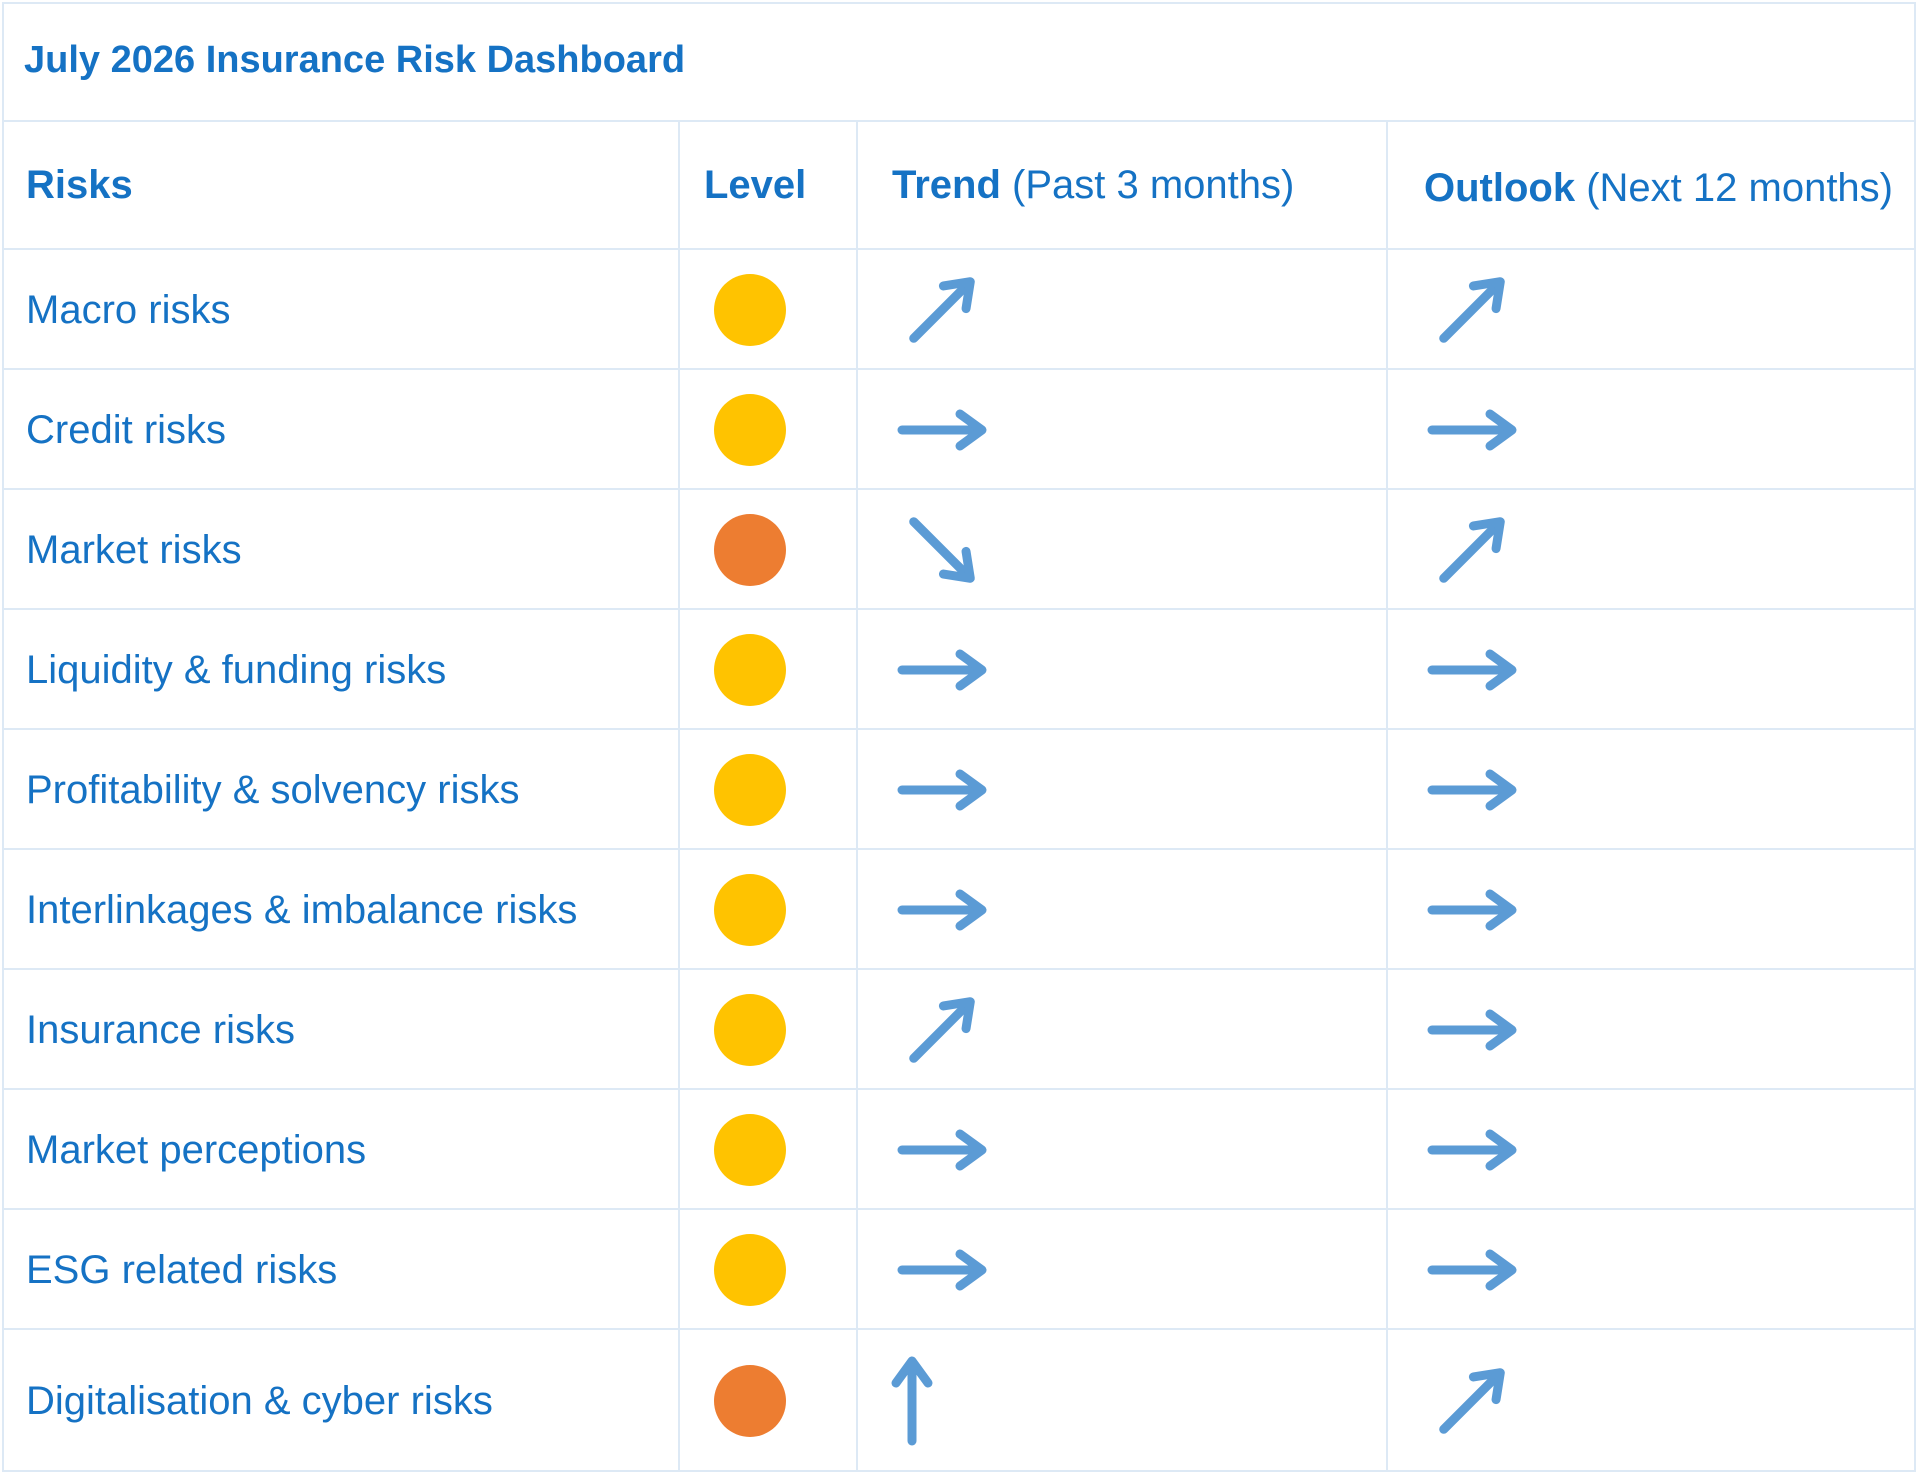  Describe the element at coordinates (302, 910) in the screenshot. I see `risk-label: Interlinkages & imbalance risks` at that location.